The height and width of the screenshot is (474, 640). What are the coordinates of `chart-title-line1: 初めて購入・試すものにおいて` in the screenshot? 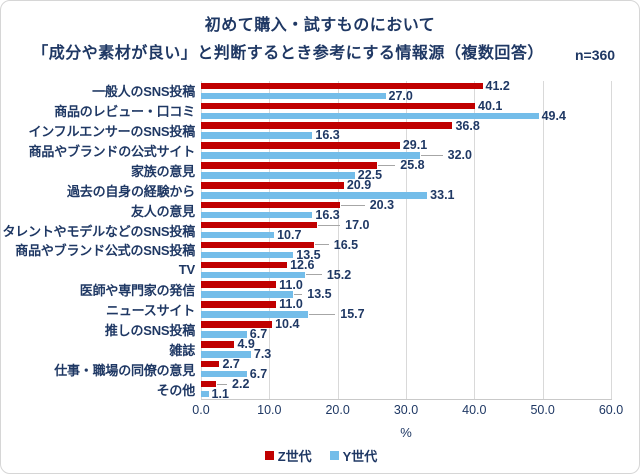 It's located at (320, 25).